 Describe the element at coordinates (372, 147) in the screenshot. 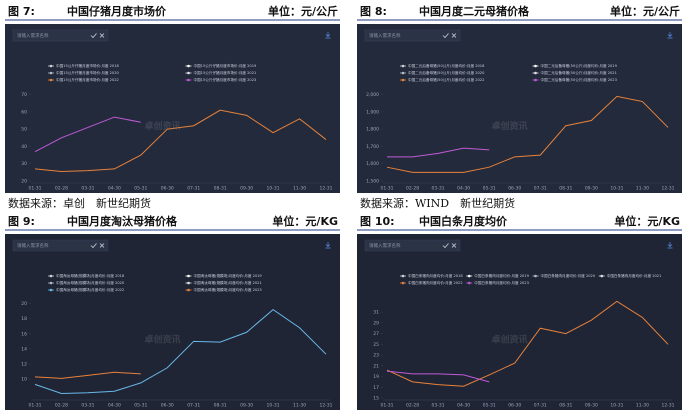

I see `y-tick-label: 1,700` at that location.